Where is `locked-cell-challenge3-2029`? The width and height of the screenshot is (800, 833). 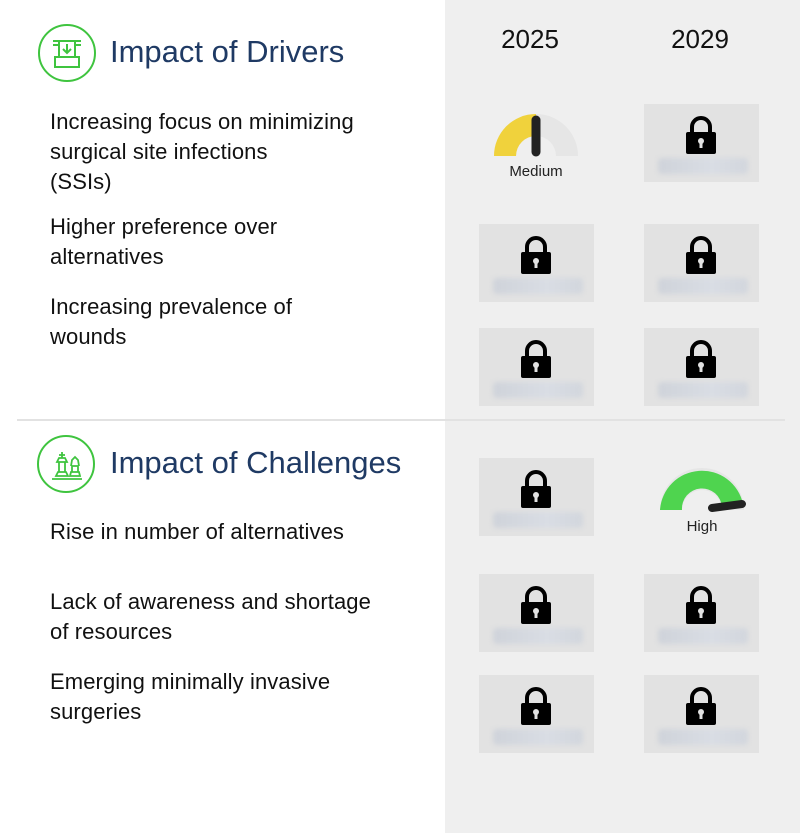 locked-cell-challenge3-2029 is located at coordinates (701, 714).